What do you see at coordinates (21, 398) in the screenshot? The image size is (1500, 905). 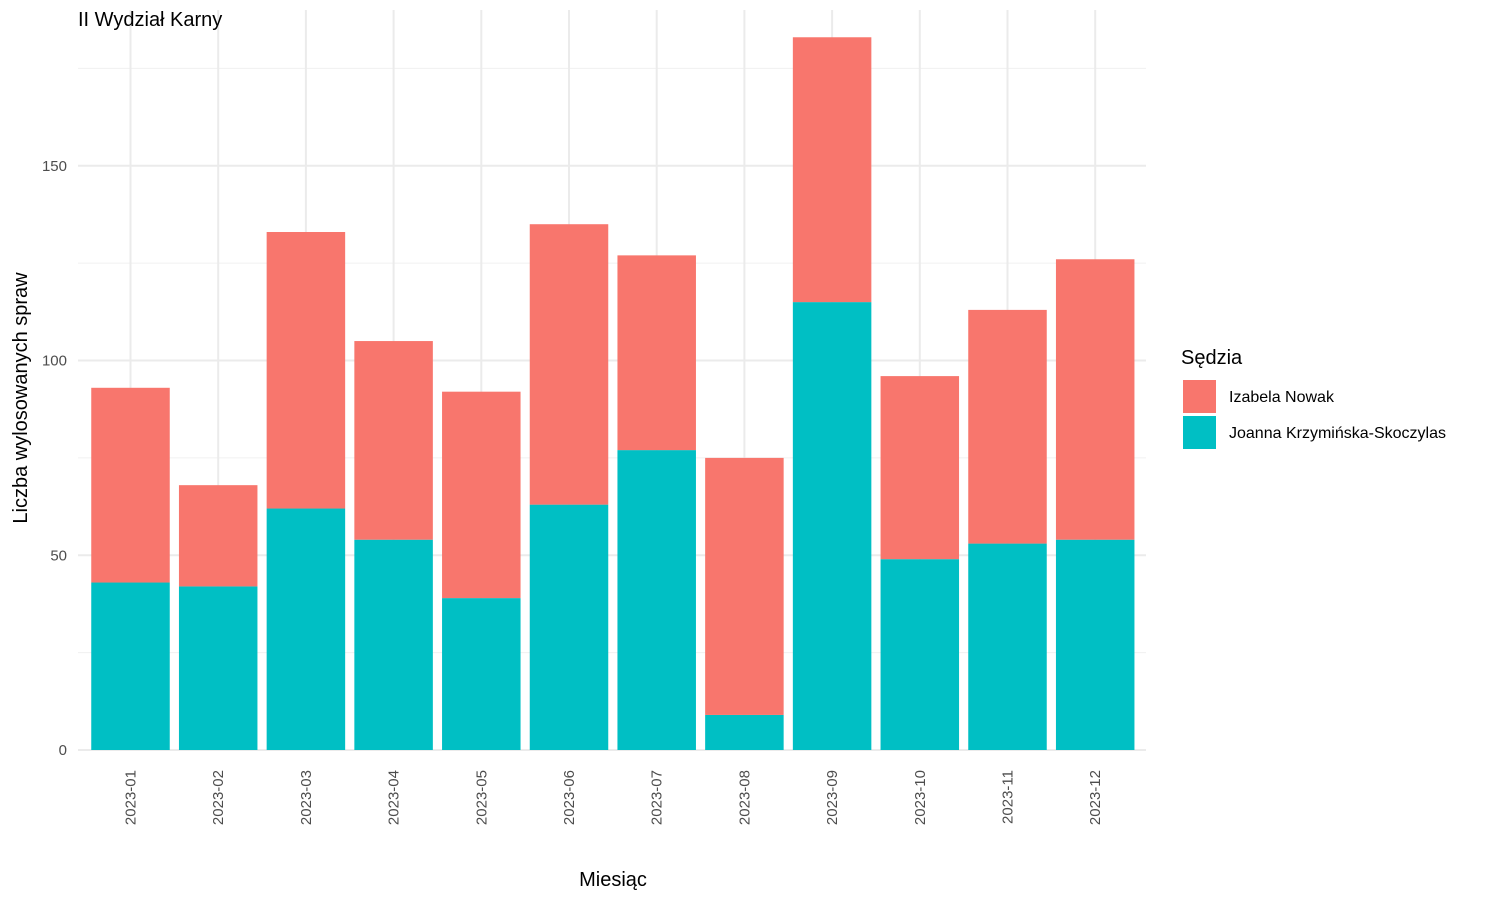 I see `y-axis-title: Liczba wylosowanych spraw` at bounding box center [21, 398].